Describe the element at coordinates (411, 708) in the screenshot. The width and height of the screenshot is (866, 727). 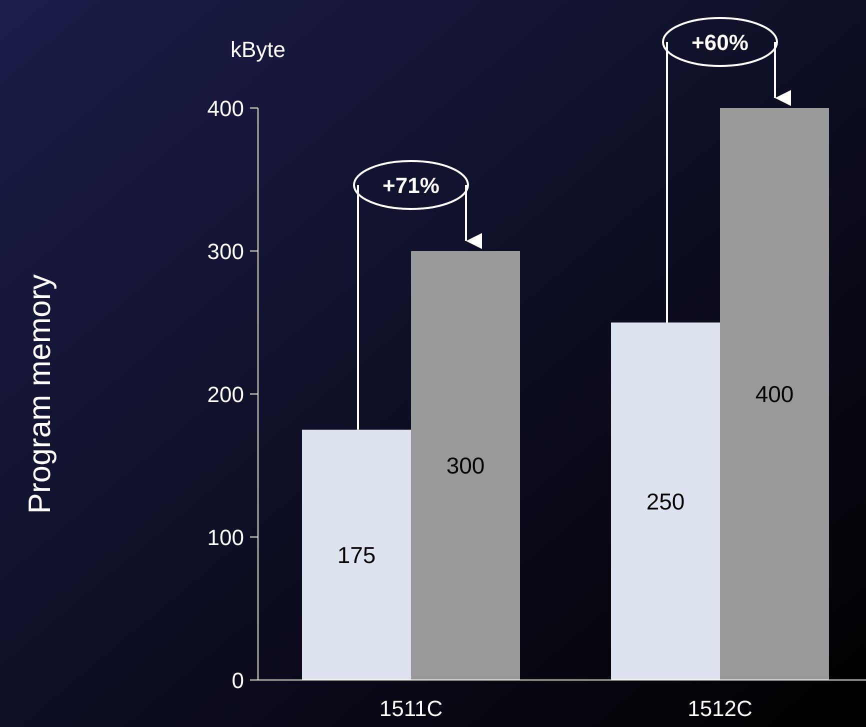
I see `x-tick-label: 1511C` at that location.